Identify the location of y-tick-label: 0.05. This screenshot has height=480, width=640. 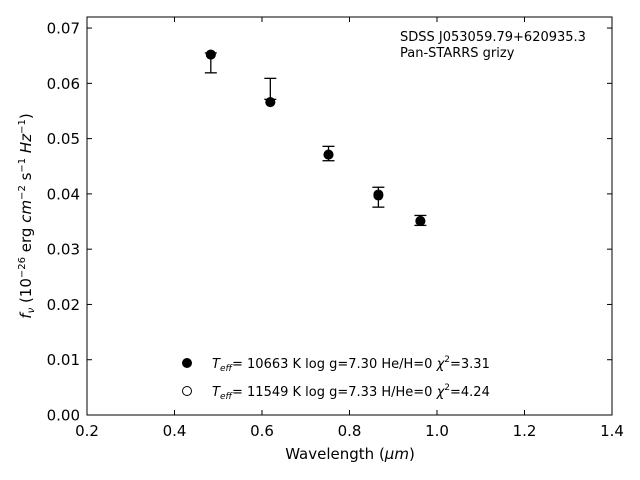
(63, 139).